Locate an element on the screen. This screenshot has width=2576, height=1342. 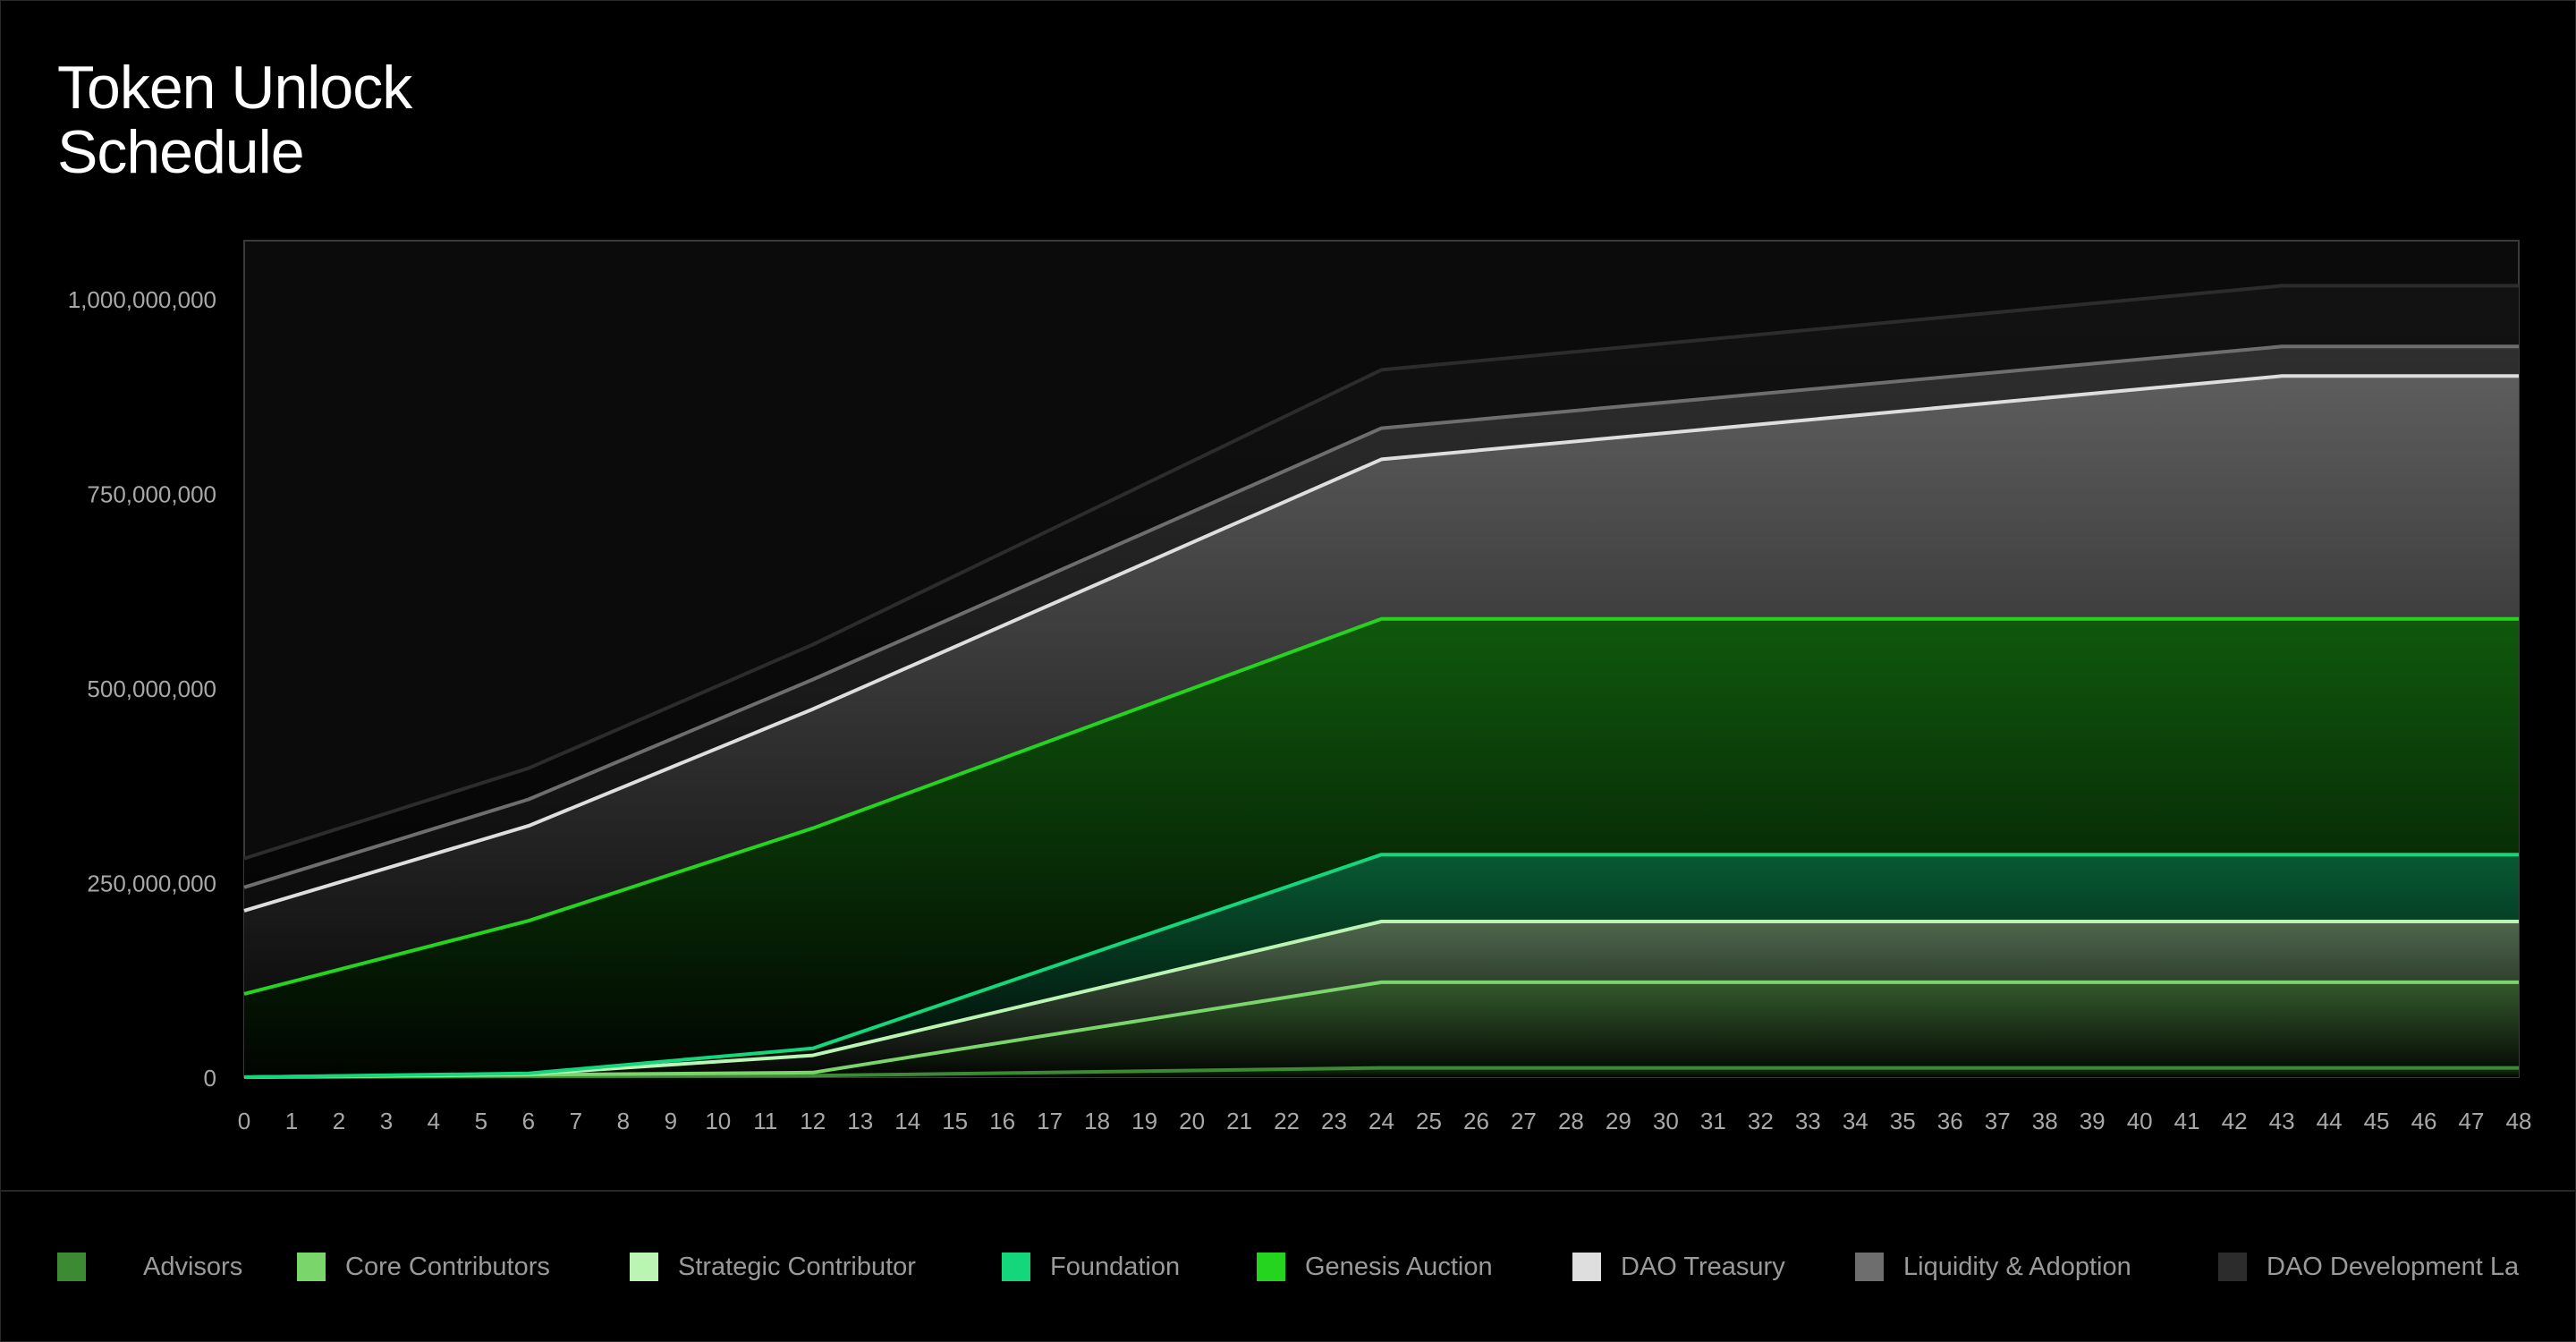
legend-swatch-advisors is located at coordinates (71, 1267).